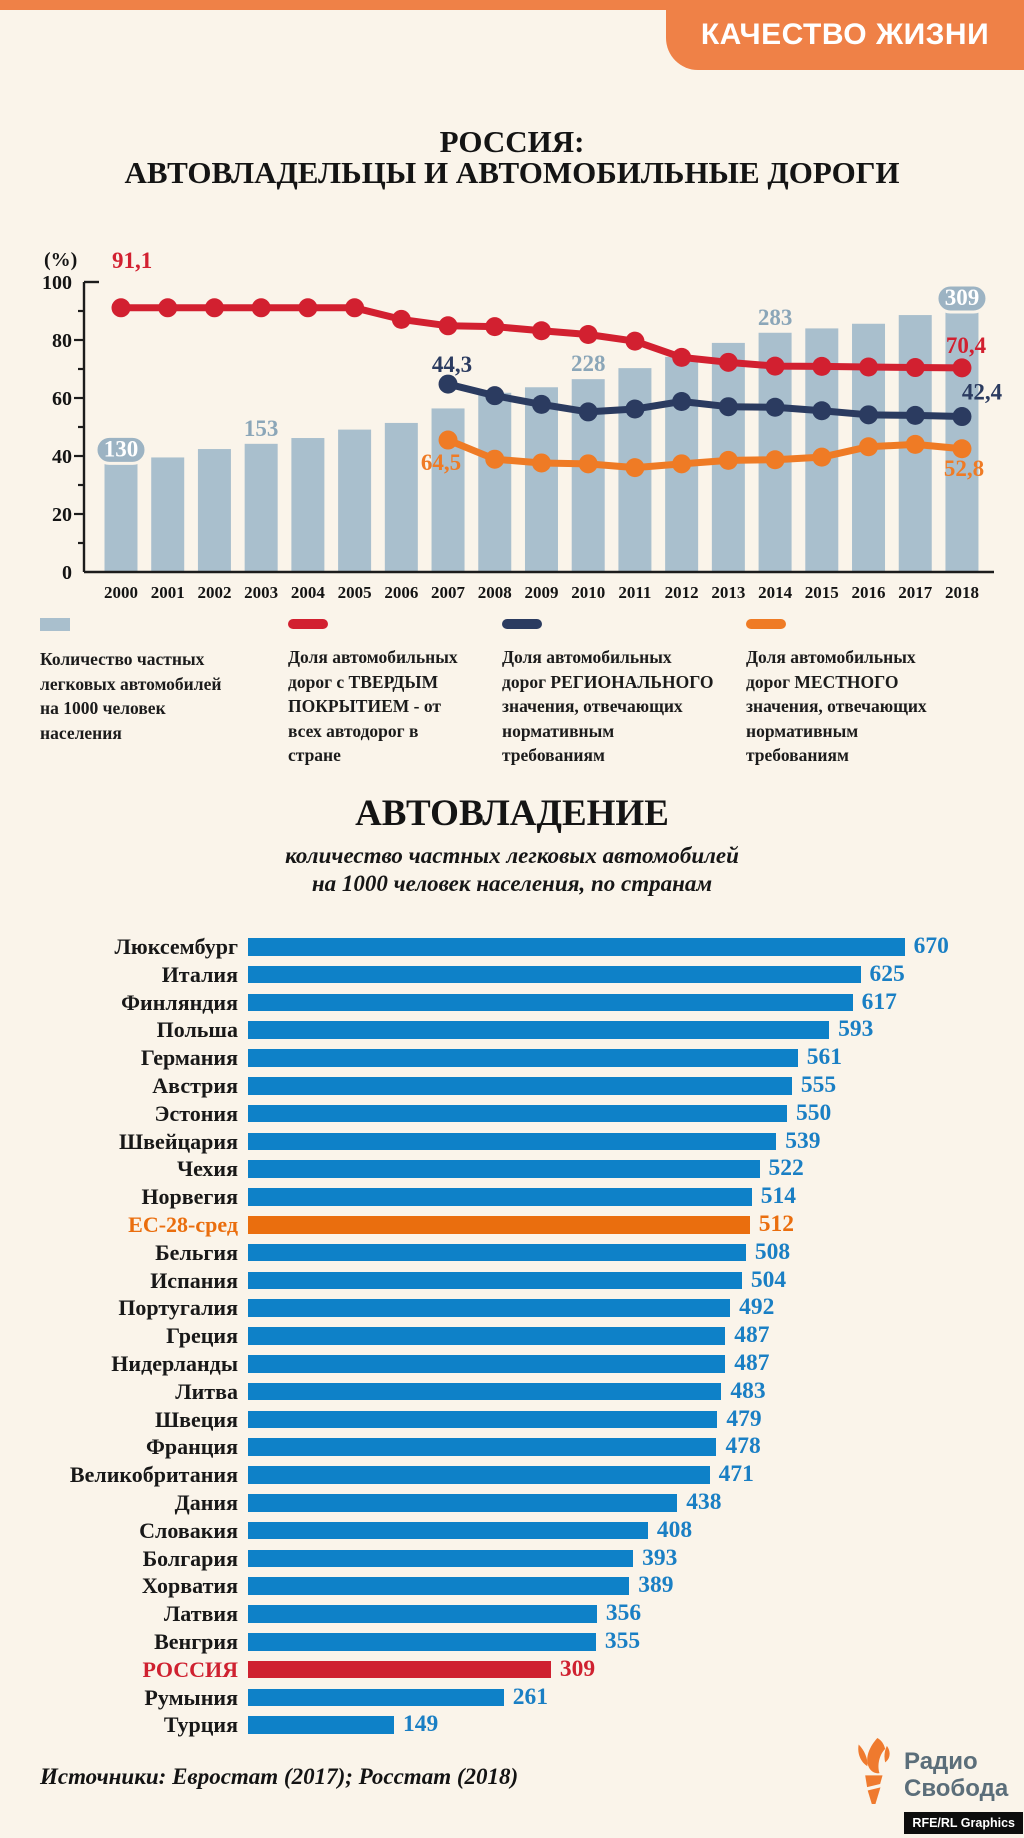 The width and height of the screenshot is (1024, 1838). What do you see at coordinates (588, 363) in the screenshot?
I see `bar-value-label-2010: 228` at bounding box center [588, 363].